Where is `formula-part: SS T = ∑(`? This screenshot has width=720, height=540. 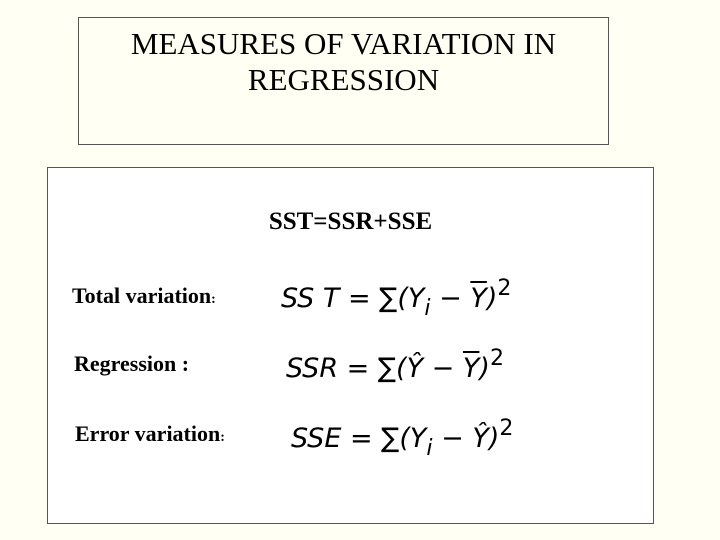 formula-part: SS T = ∑( is located at coordinates (344, 298).